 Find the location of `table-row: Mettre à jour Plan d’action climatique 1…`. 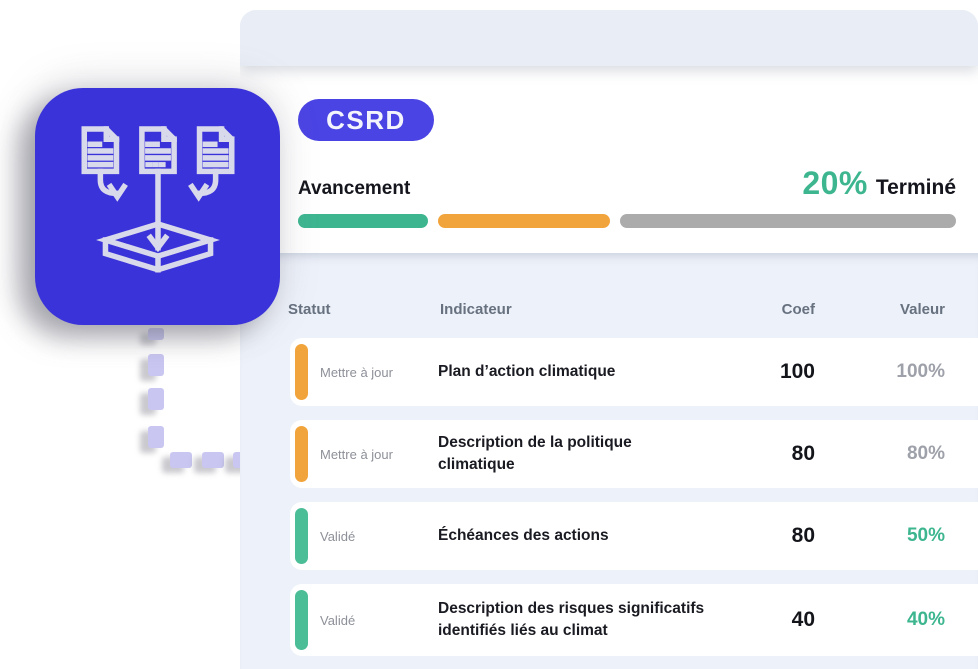

table-row: Mettre à jour Plan d’action climatique 1… is located at coordinates (634, 372).